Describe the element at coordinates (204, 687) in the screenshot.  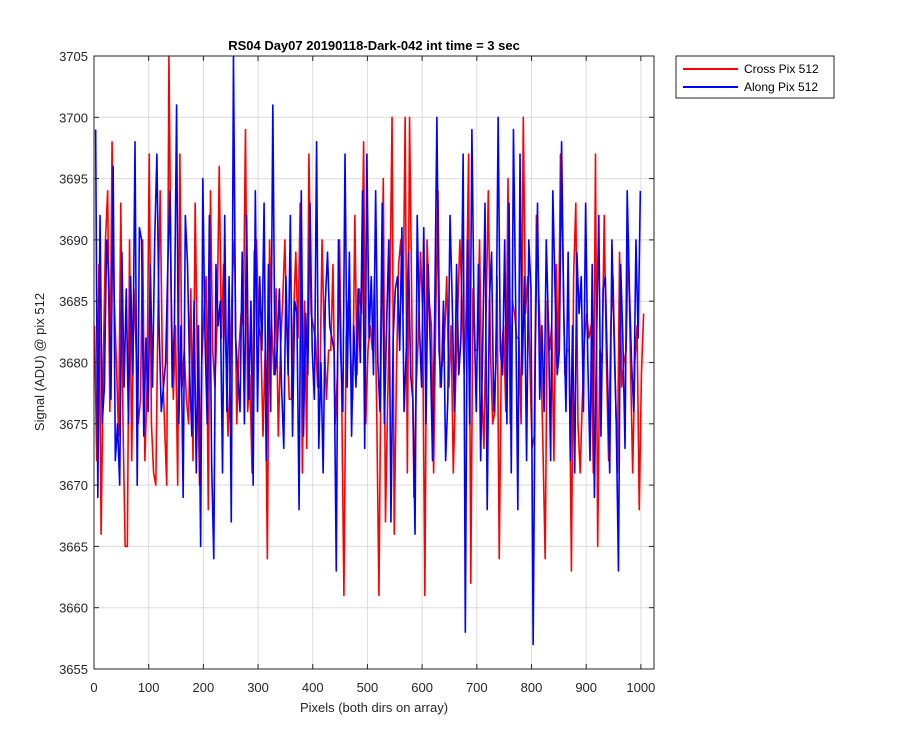
I see `x-tick-label: 200` at that location.